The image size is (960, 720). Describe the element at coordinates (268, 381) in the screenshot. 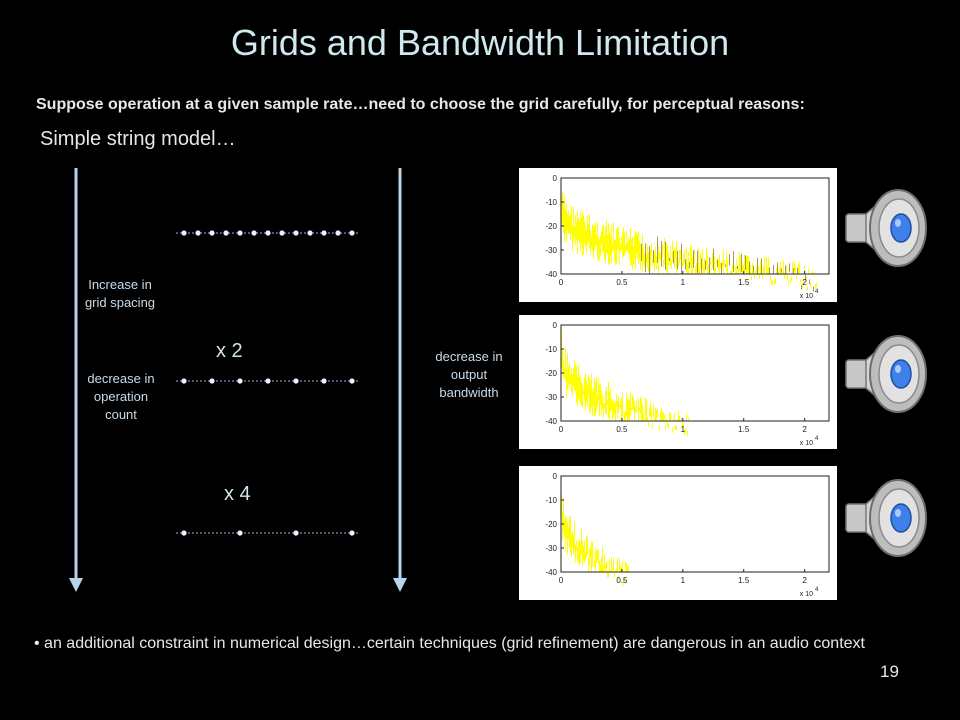

I see `grid-row-medium` at that location.